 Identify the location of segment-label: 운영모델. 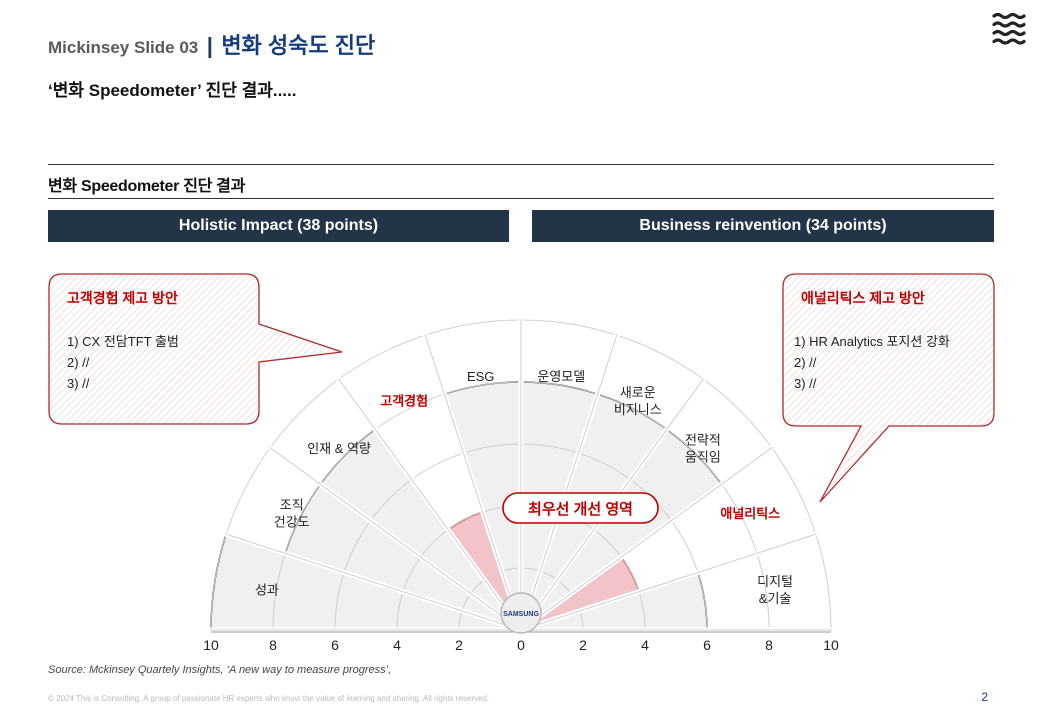
(561, 376).